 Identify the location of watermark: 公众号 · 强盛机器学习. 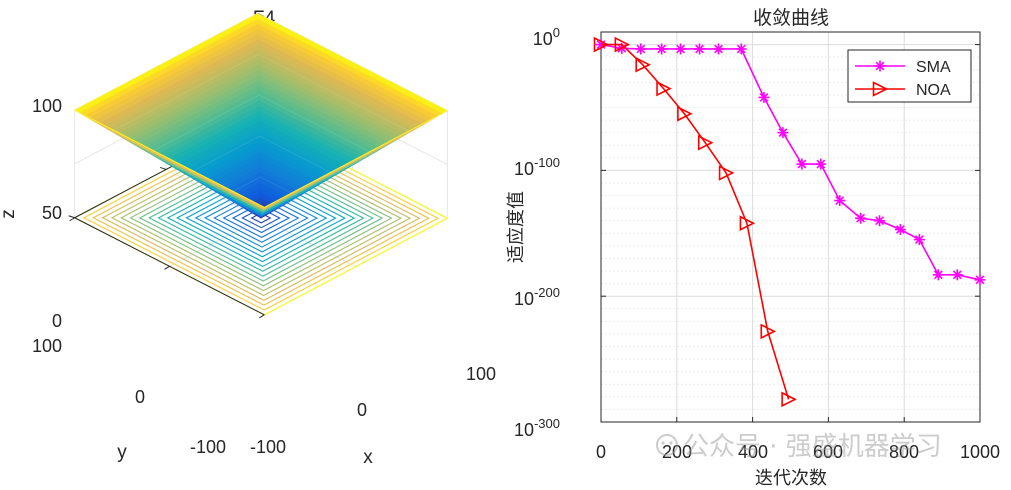
(799, 447).